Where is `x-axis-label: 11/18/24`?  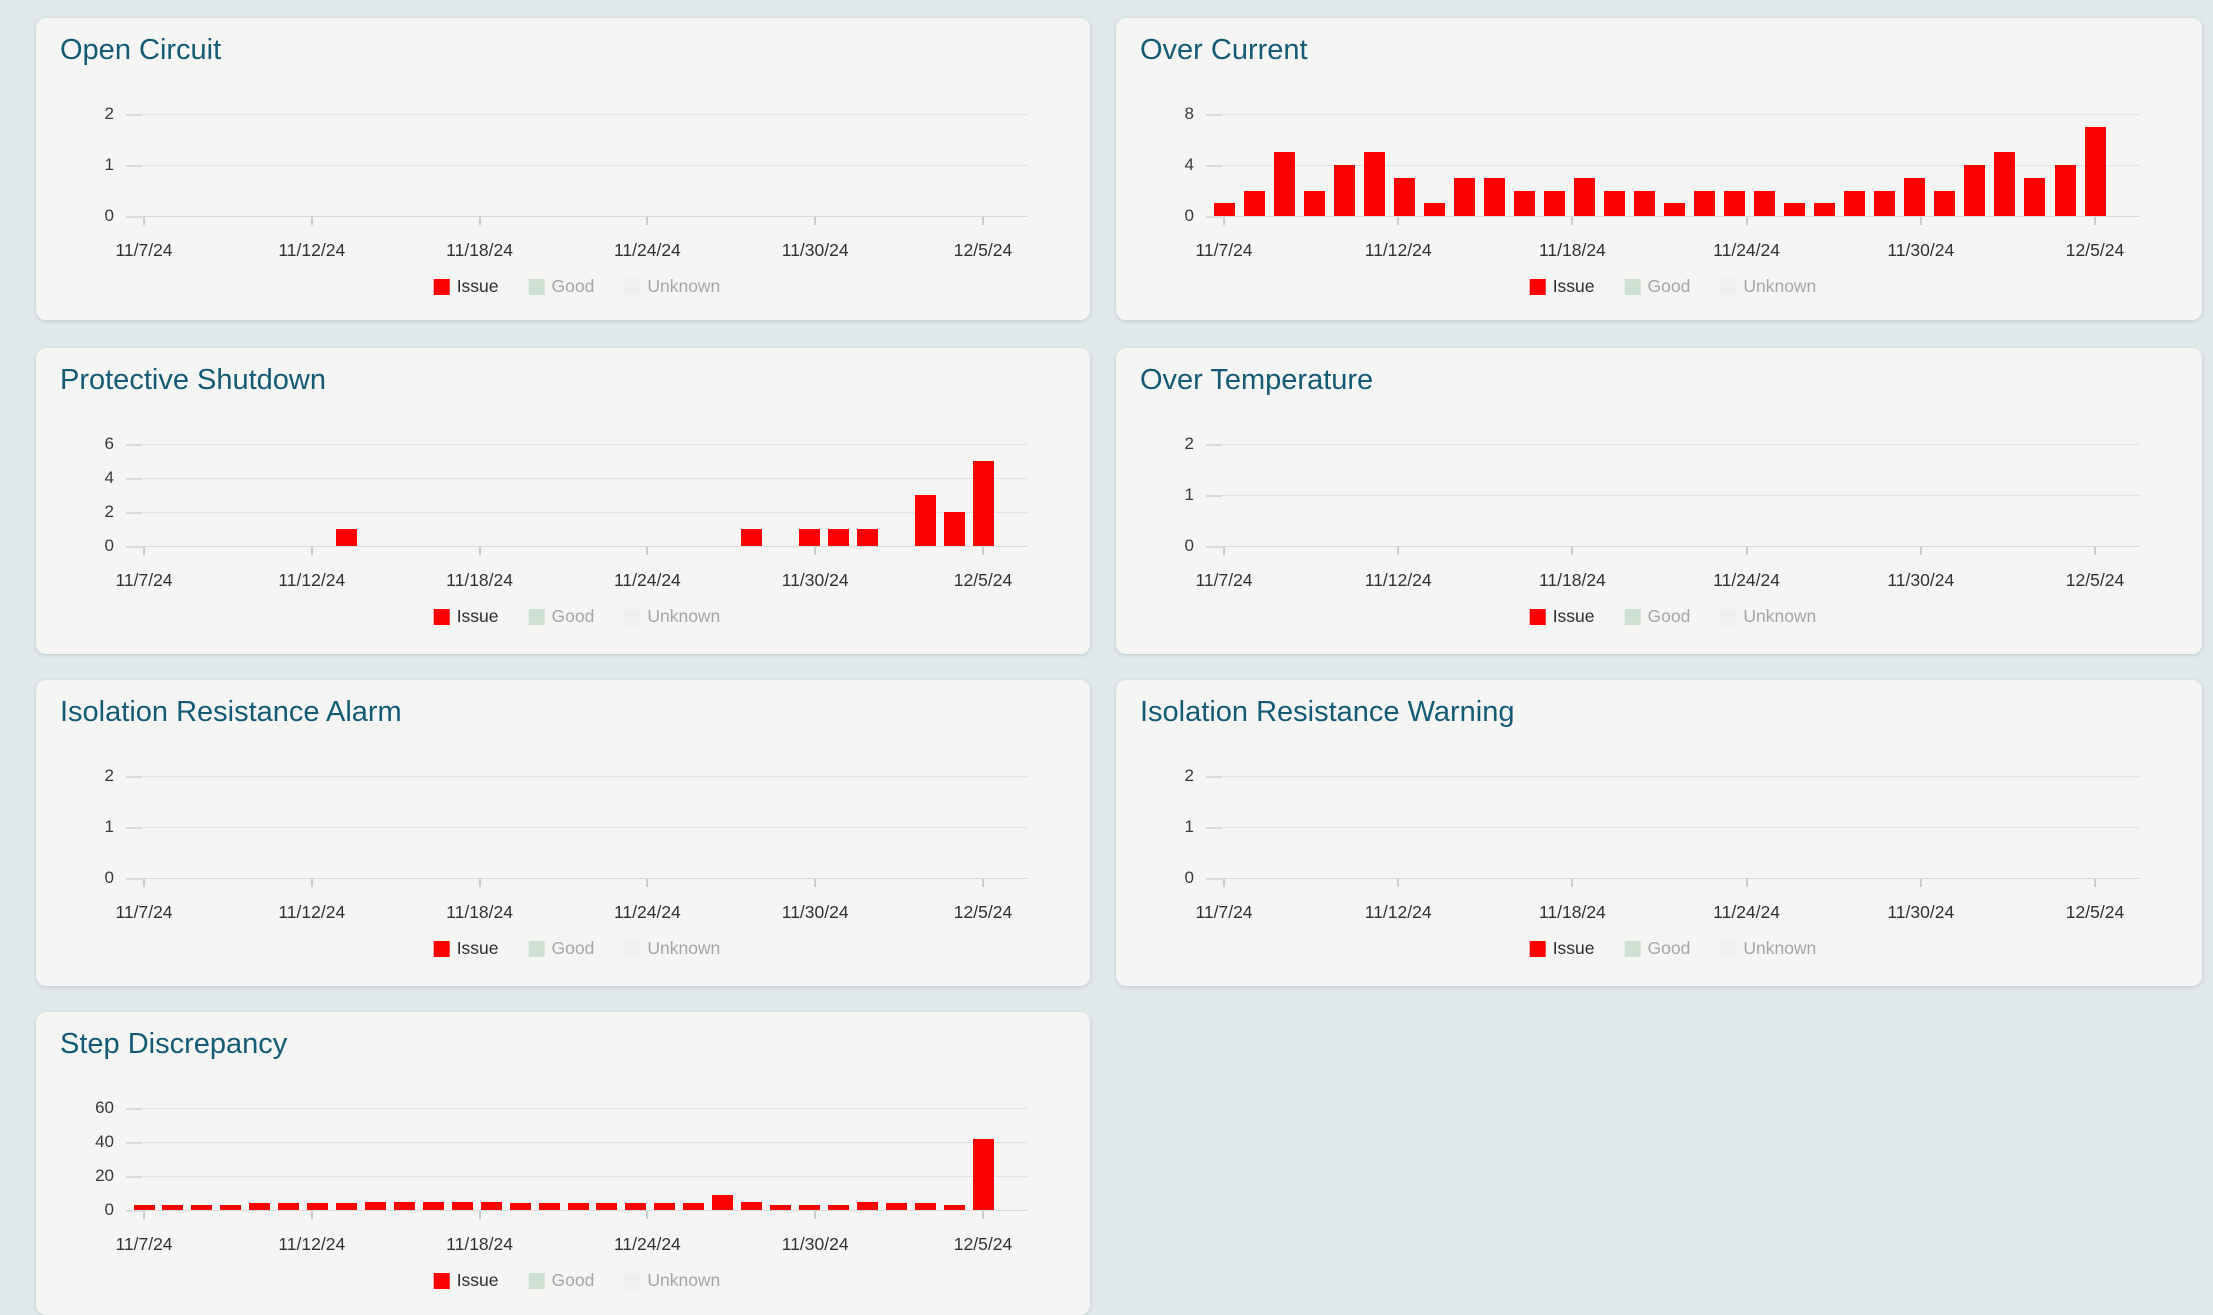 x-axis-label: 11/18/24 is located at coordinates (1572, 250).